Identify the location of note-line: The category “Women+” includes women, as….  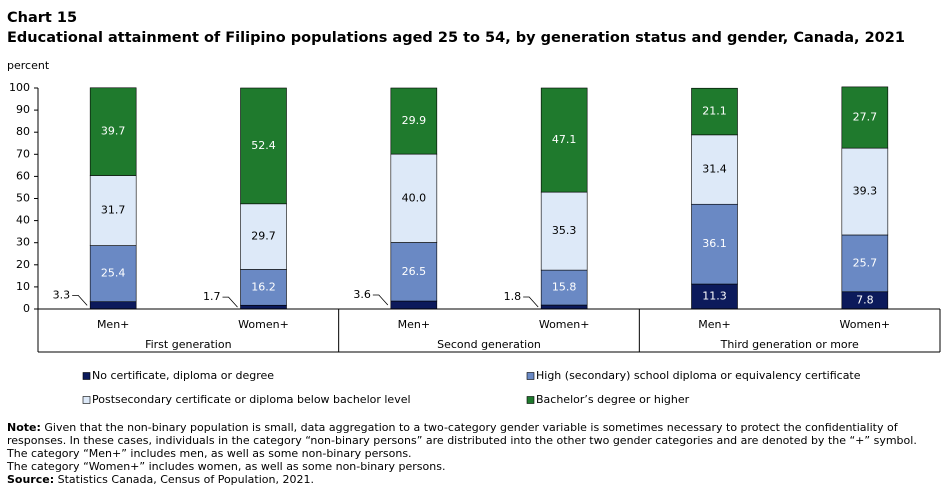
(226, 466).